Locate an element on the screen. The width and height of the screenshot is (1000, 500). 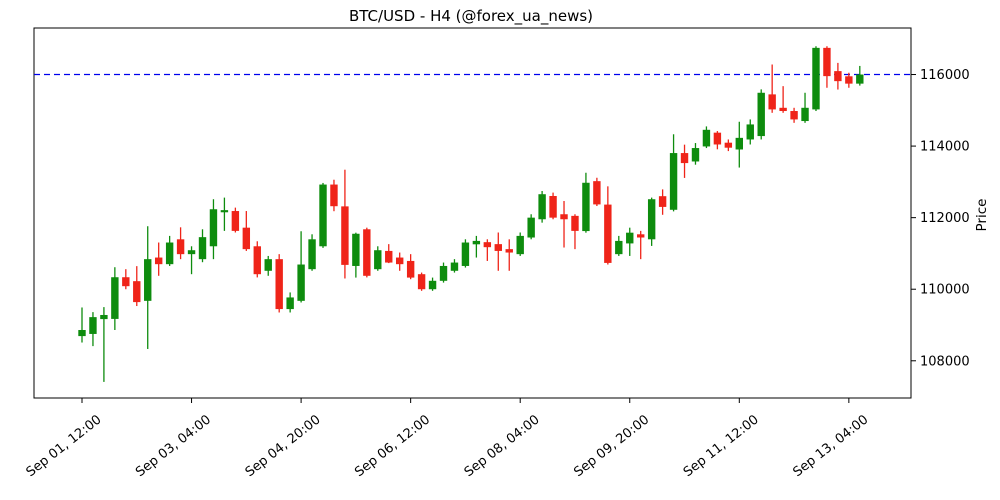
y-tick-label: 116000 is located at coordinates (945, 75).